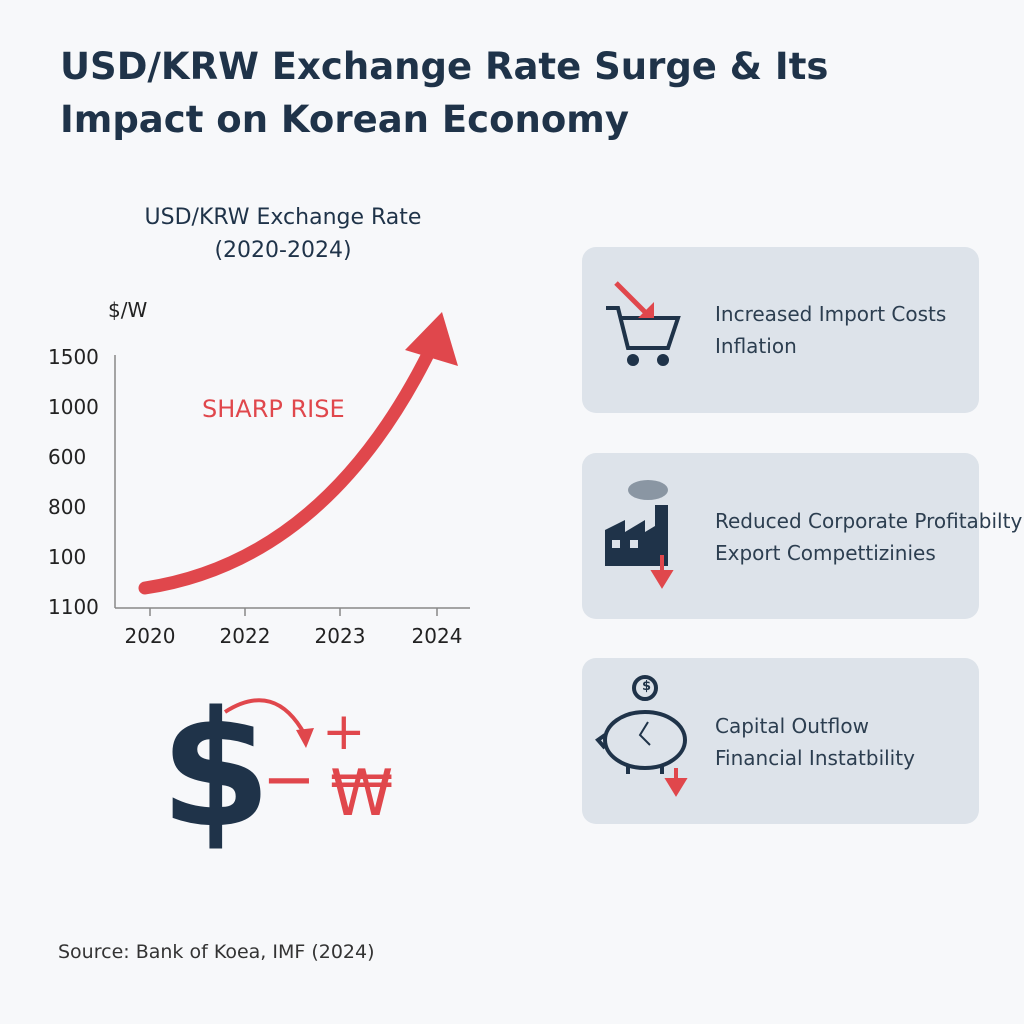 This screenshot has height=1024, width=1024. I want to click on x-tick-label: 2024, so click(437, 636).